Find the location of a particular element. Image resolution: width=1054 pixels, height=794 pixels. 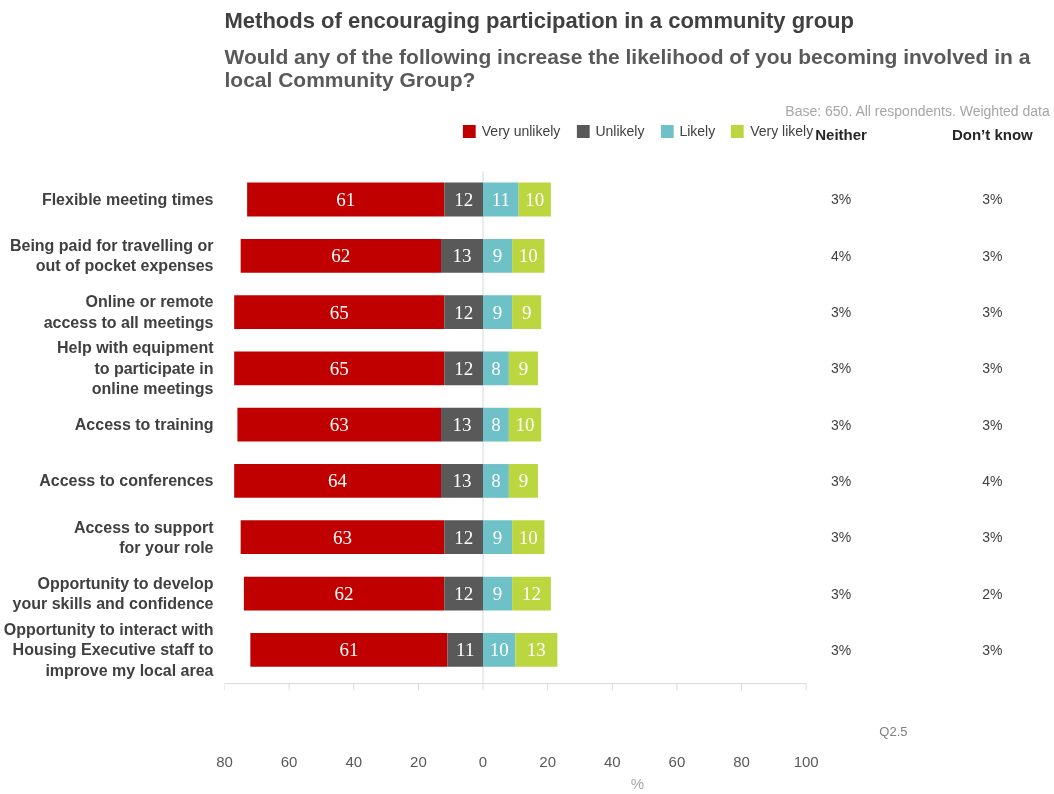

y-tick-label: Opportunity to interact with Housing Executive staff to improve my local area is located at coordinates (108, 649).